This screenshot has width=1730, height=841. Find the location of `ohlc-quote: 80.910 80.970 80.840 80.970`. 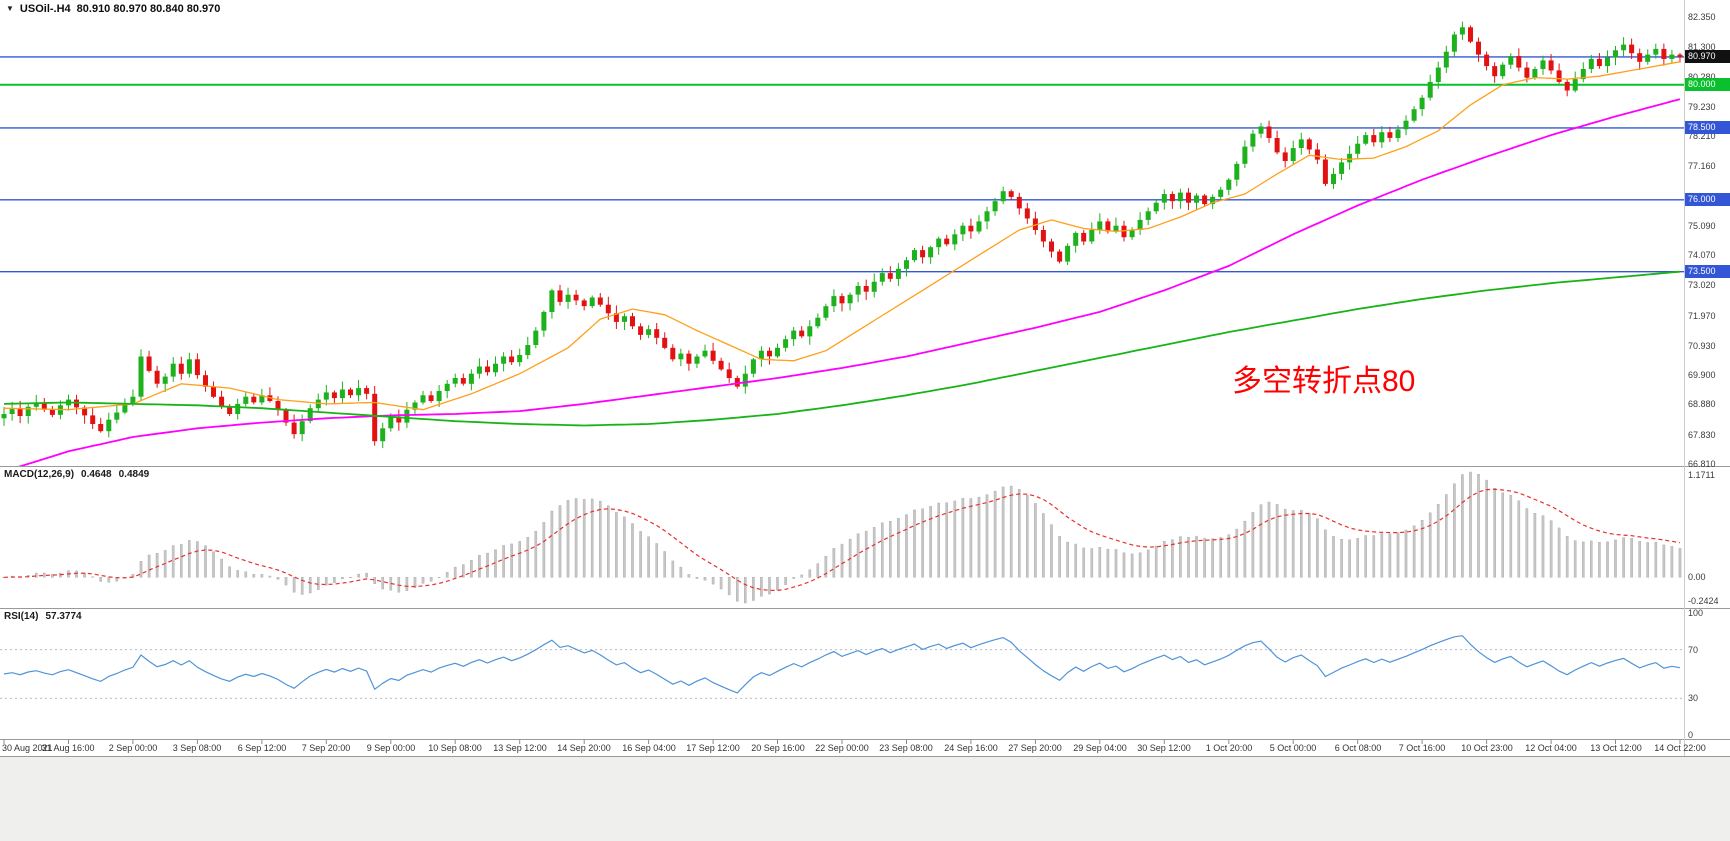

ohlc-quote: 80.910 80.970 80.840 80.970 is located at coordinates (148, 9).